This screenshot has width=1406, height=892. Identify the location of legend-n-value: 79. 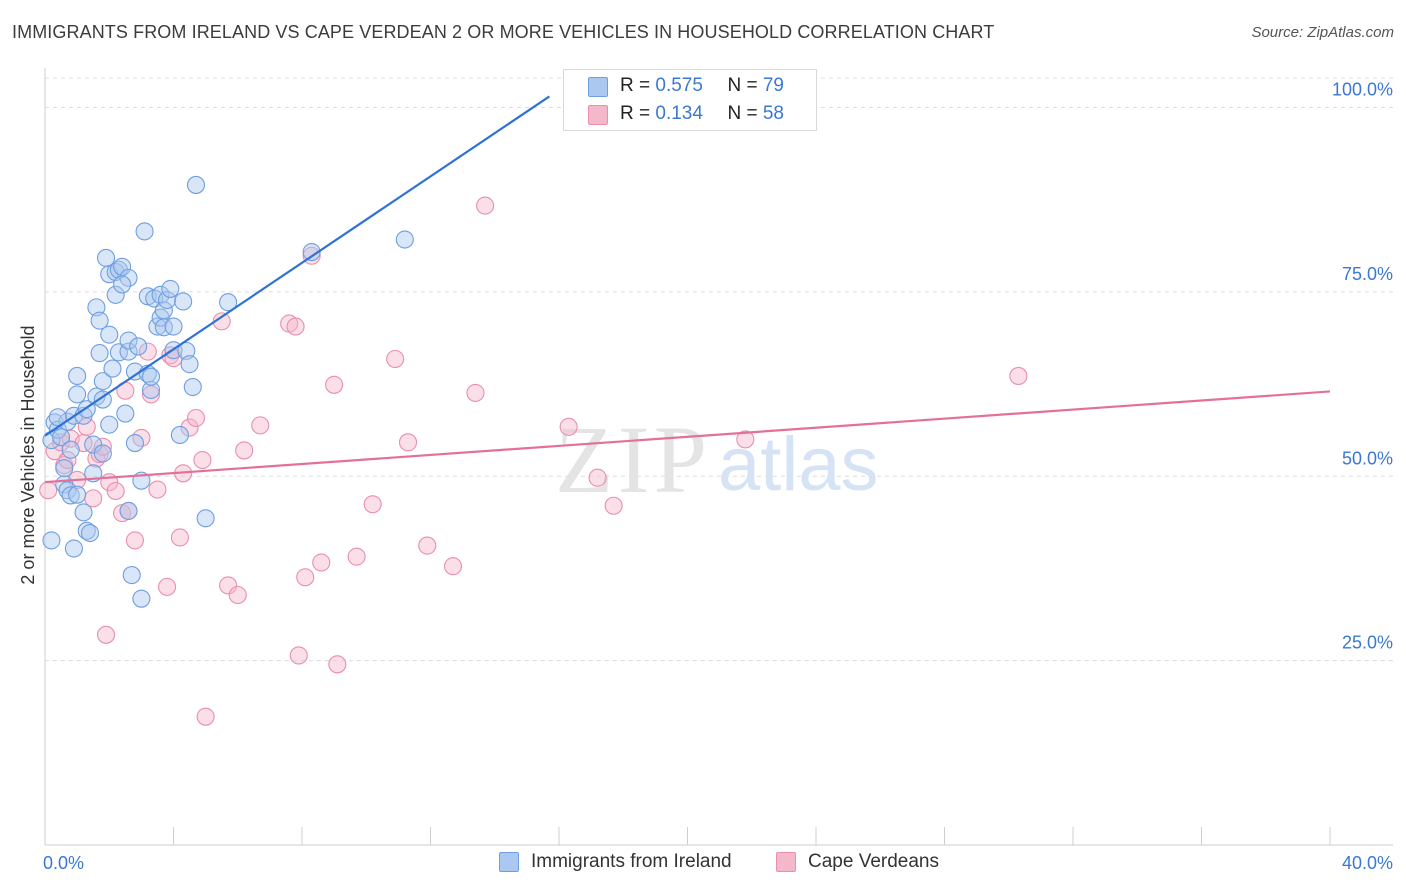
(773, 85).